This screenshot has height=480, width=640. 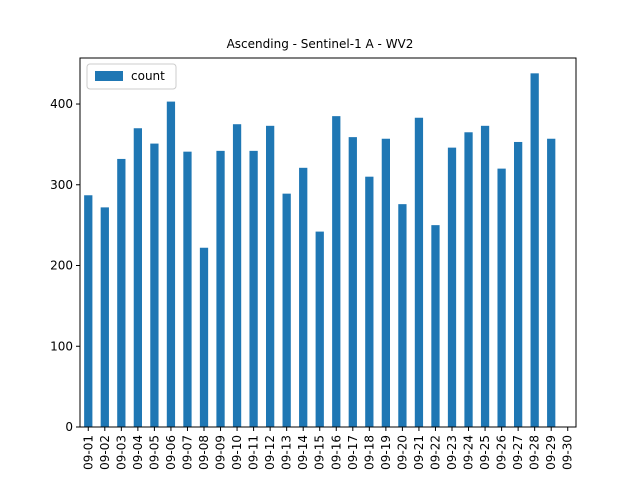 What do you see at coordinates (502, 452) in the screenshot?
I see `x-tick-label: 09-26` at bounding box center [502, 452].